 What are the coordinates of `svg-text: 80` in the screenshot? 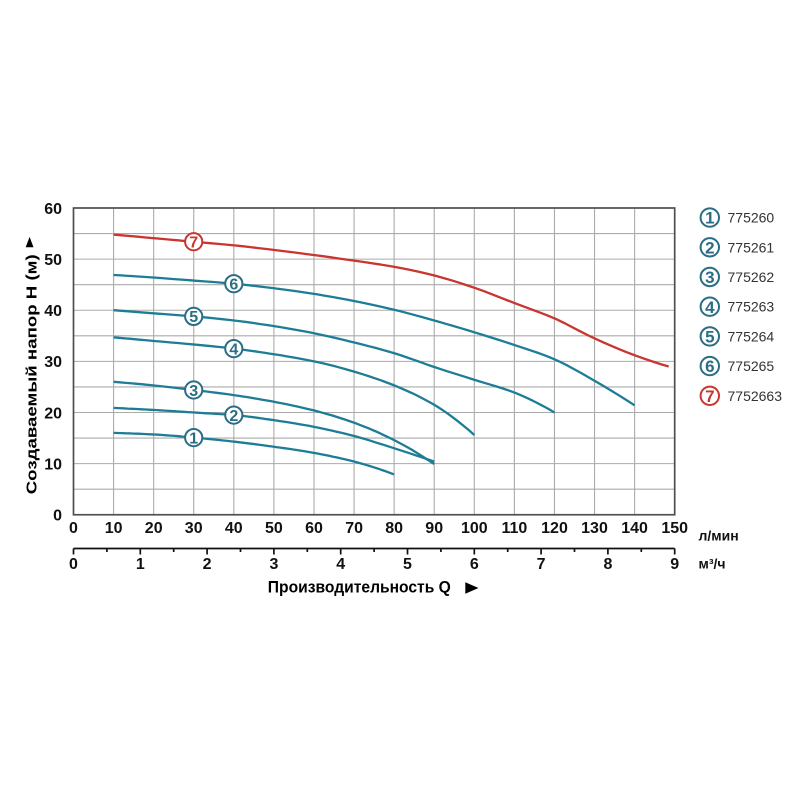 It's located at (394, 528).